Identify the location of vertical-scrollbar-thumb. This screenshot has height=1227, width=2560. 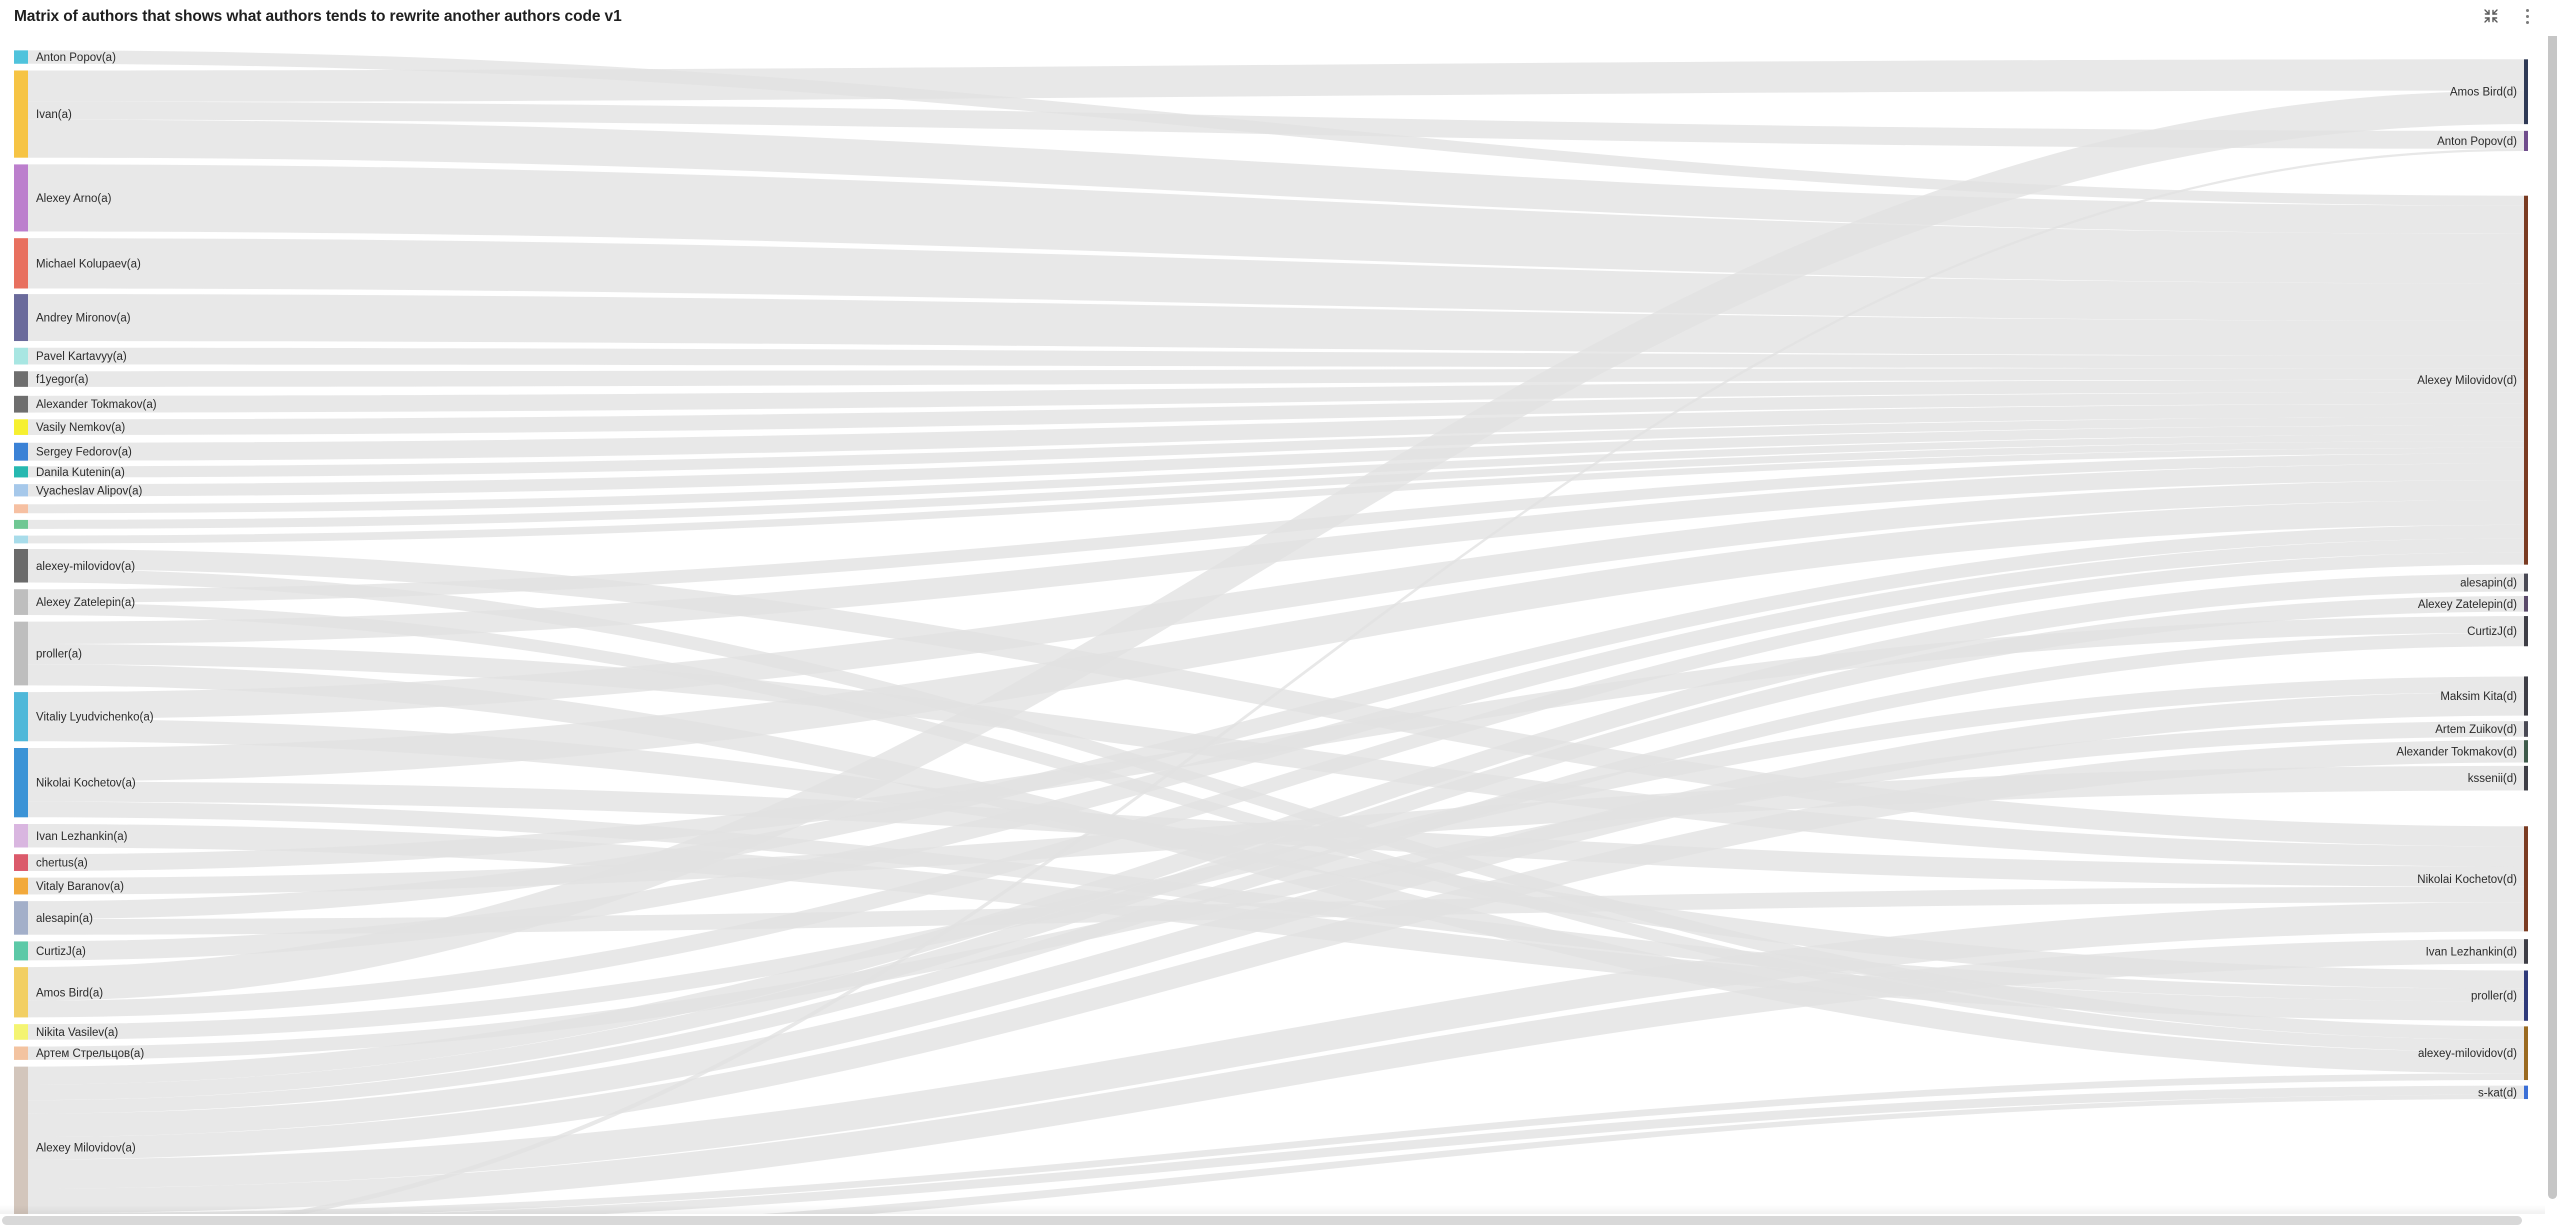
(2552, 611).